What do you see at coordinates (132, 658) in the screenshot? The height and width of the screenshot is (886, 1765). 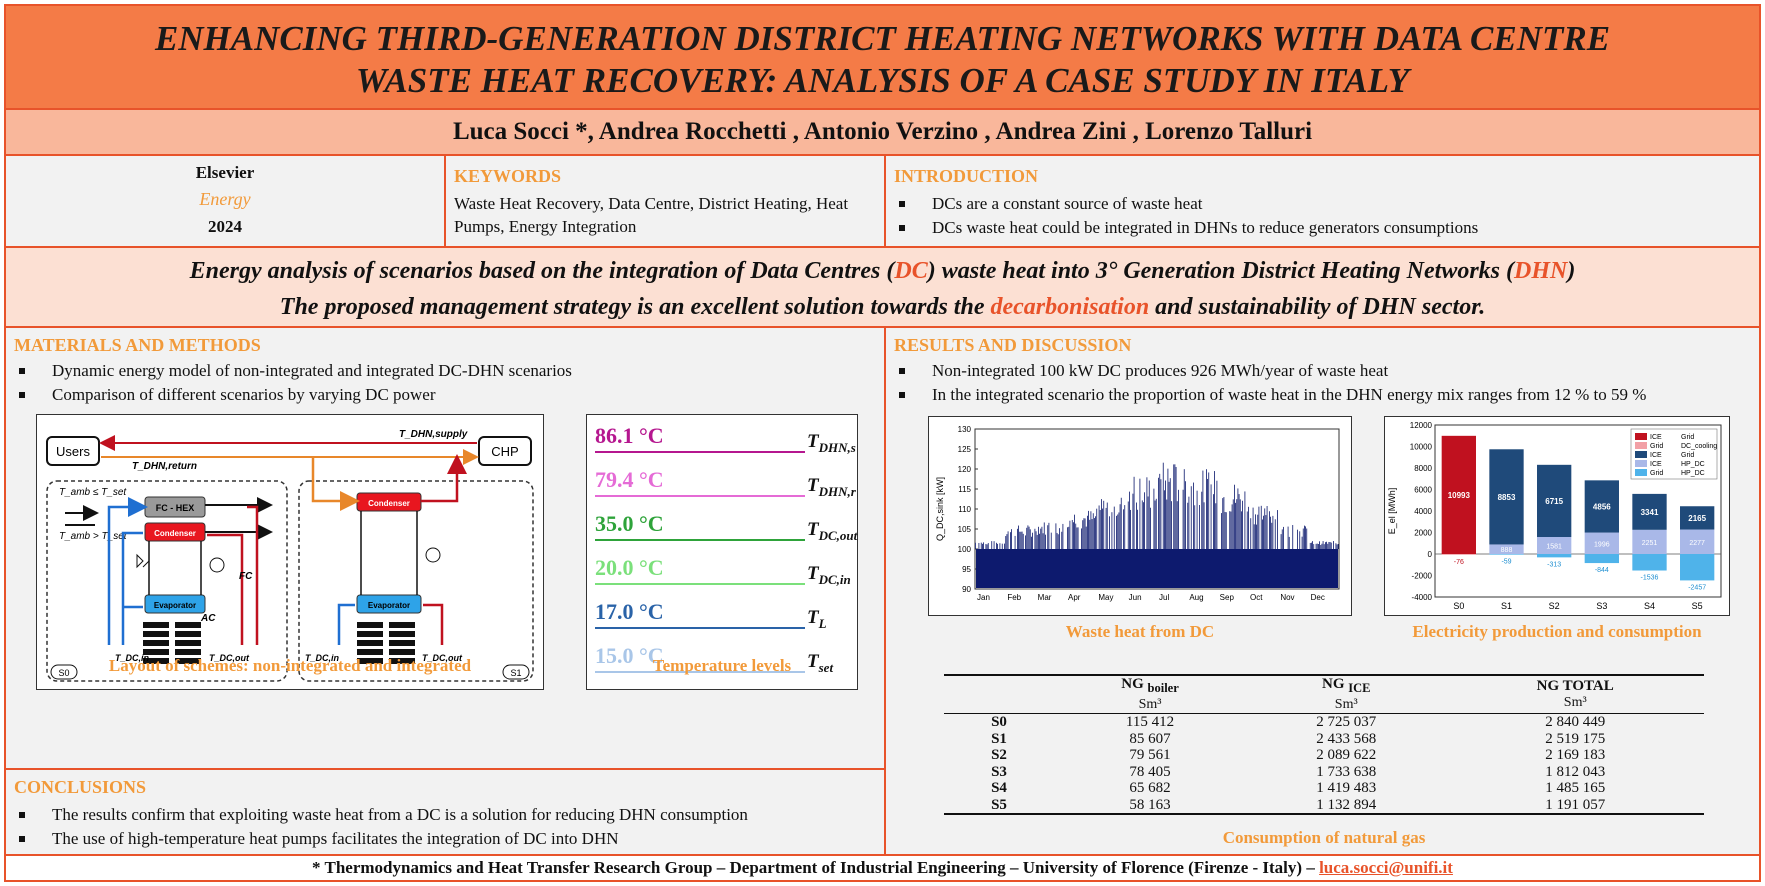 I see `tdc-in-label-s0: T_DC,in` at bounding box center [132, 658].